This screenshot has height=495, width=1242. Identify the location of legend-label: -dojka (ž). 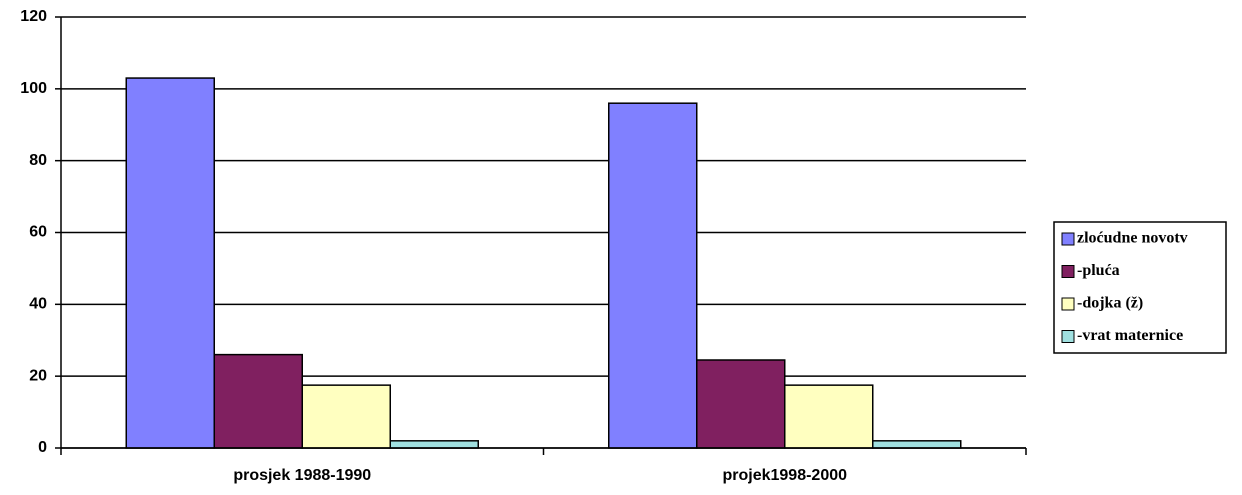
(1110, 303).